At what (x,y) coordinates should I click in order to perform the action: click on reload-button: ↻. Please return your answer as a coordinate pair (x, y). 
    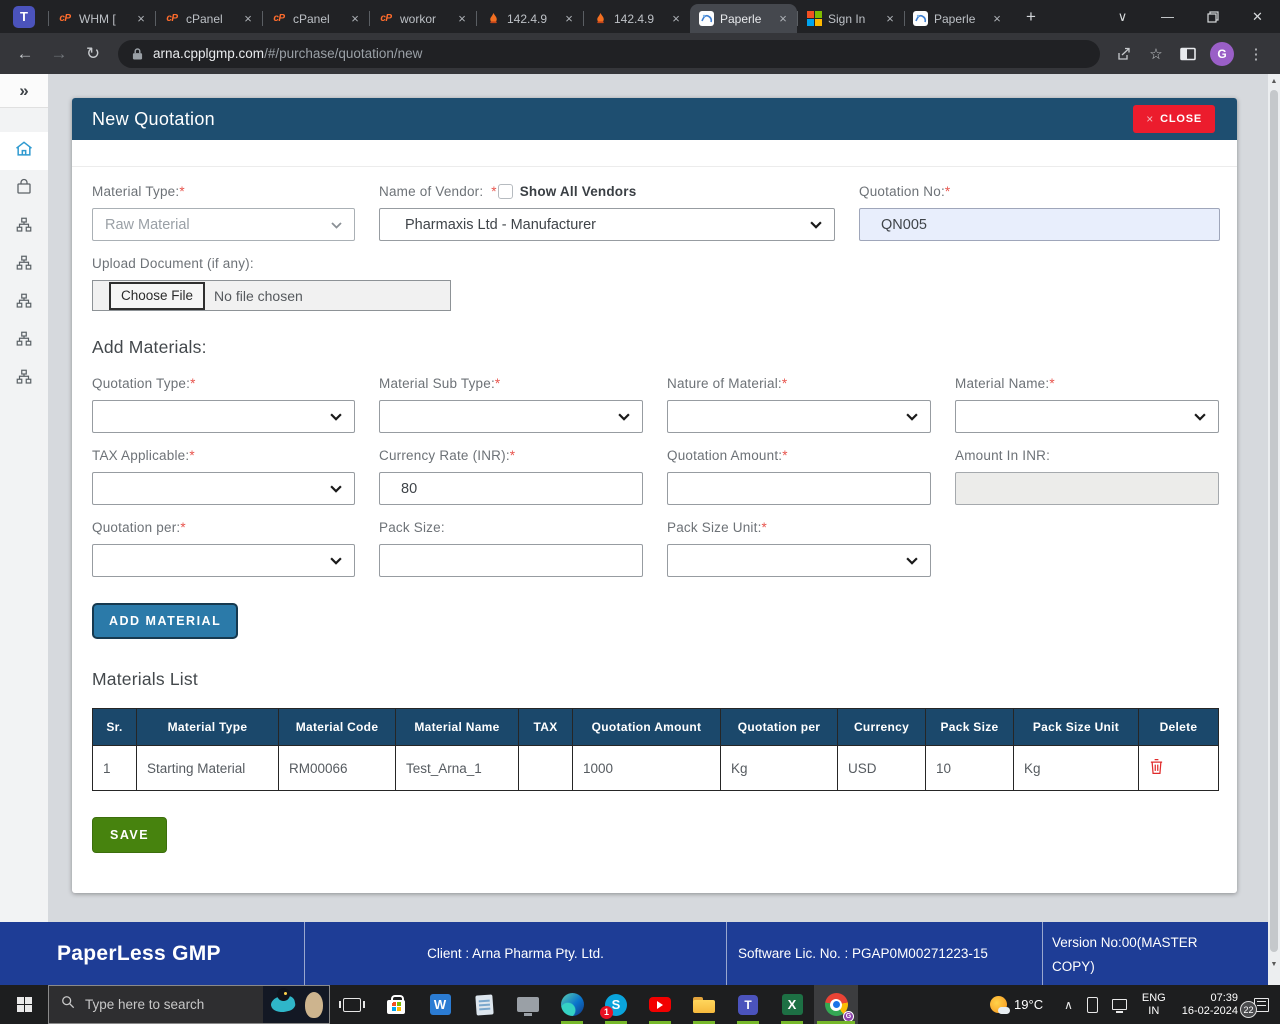
    Looking at the image, I should click on (93, 53).